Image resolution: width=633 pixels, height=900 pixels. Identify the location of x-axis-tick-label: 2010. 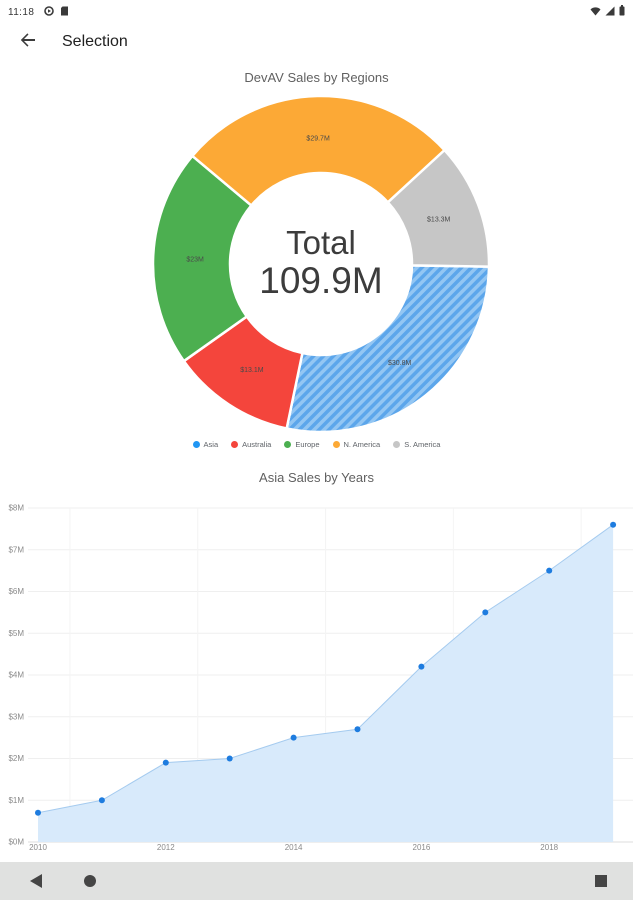
(38, 847).